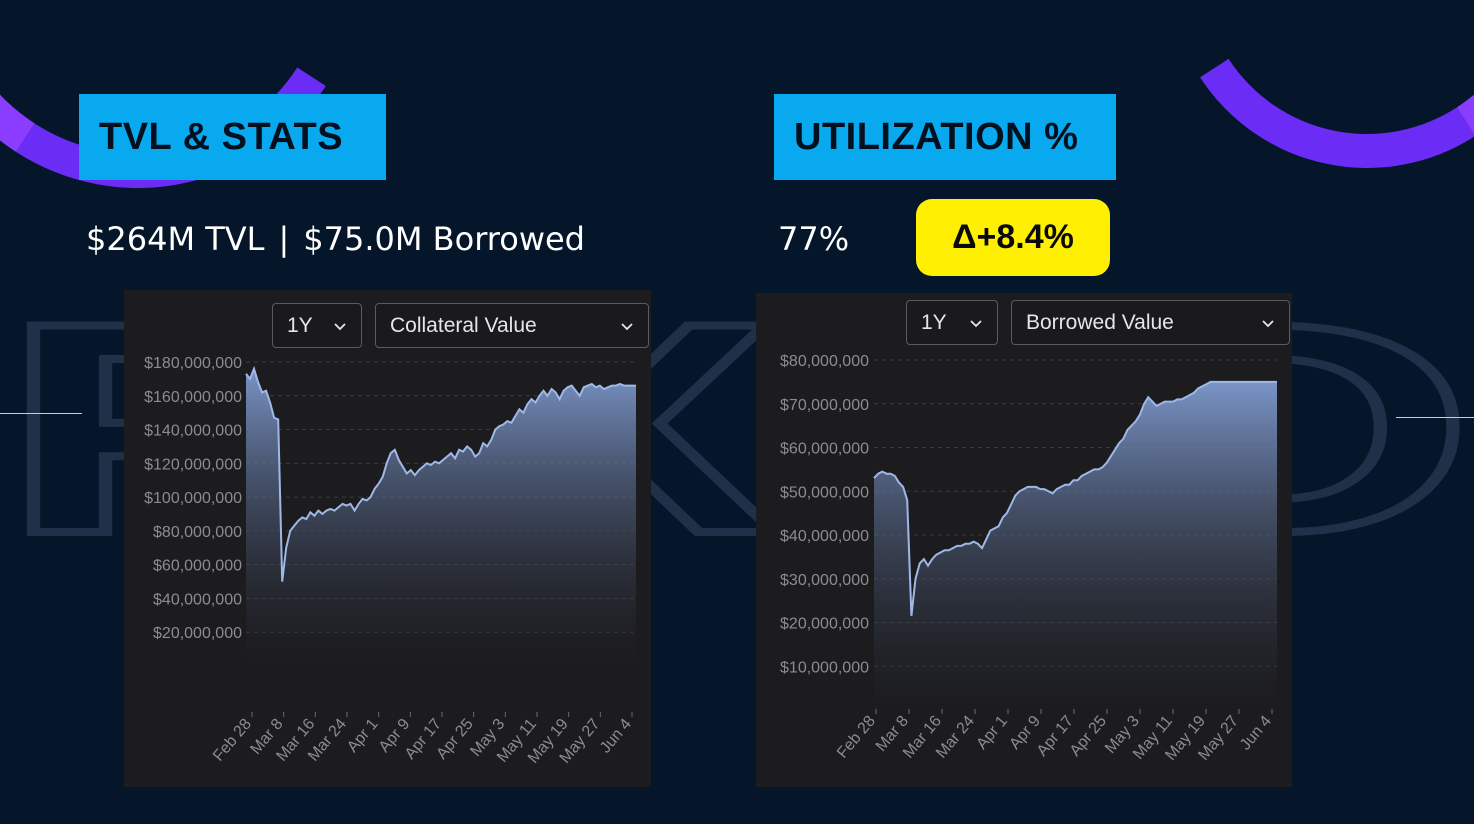 Image resolution: width=1474 pixels, height=824 pixels. What do you see at coordinates (193, 363) in the screenshot?
I see `y-tick-label: $180,000,000` at bounding box center [193, 363].